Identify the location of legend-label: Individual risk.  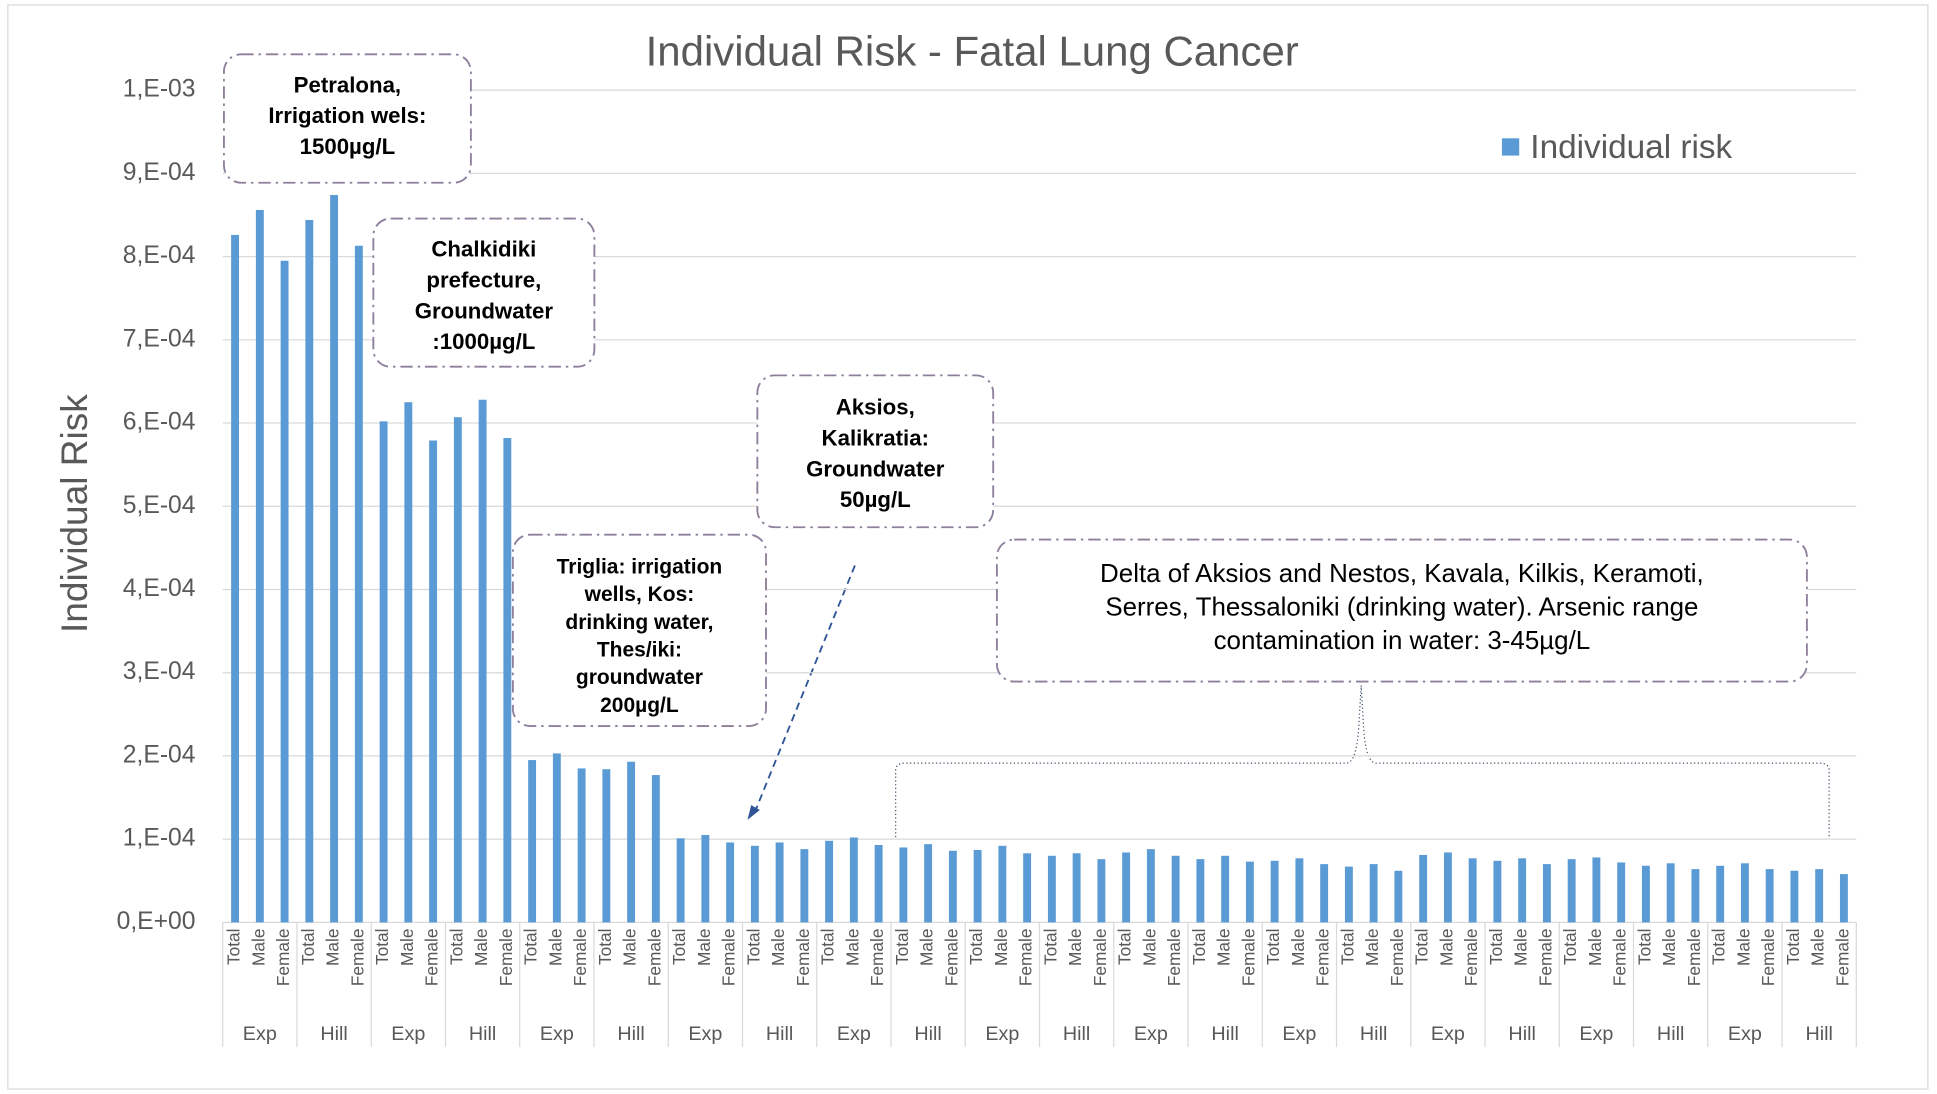
(1631, 147).